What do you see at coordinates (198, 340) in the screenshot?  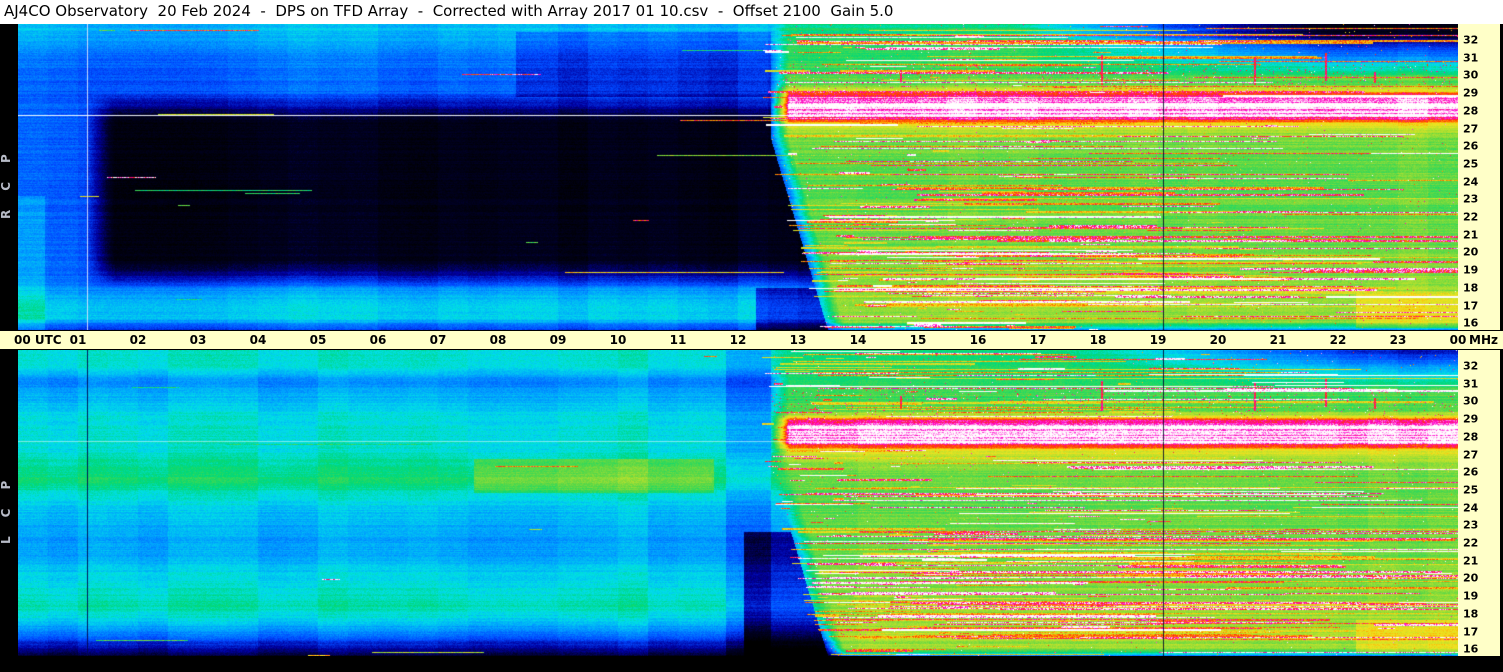 I see `time-tick-label: 03` at bounding box center [198, 340].